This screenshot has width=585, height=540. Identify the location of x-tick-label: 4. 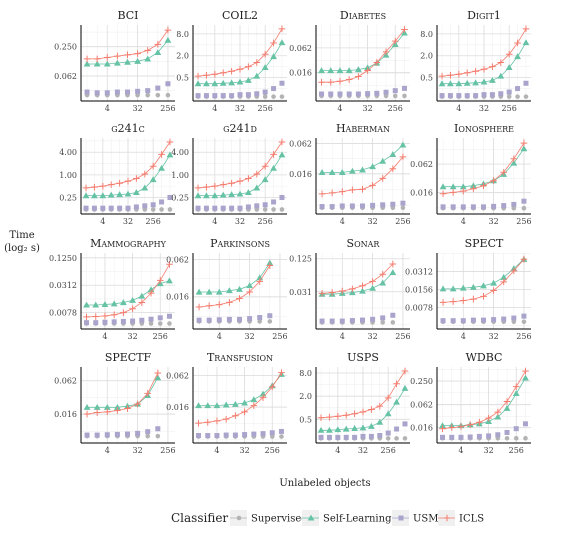
(107, 108).